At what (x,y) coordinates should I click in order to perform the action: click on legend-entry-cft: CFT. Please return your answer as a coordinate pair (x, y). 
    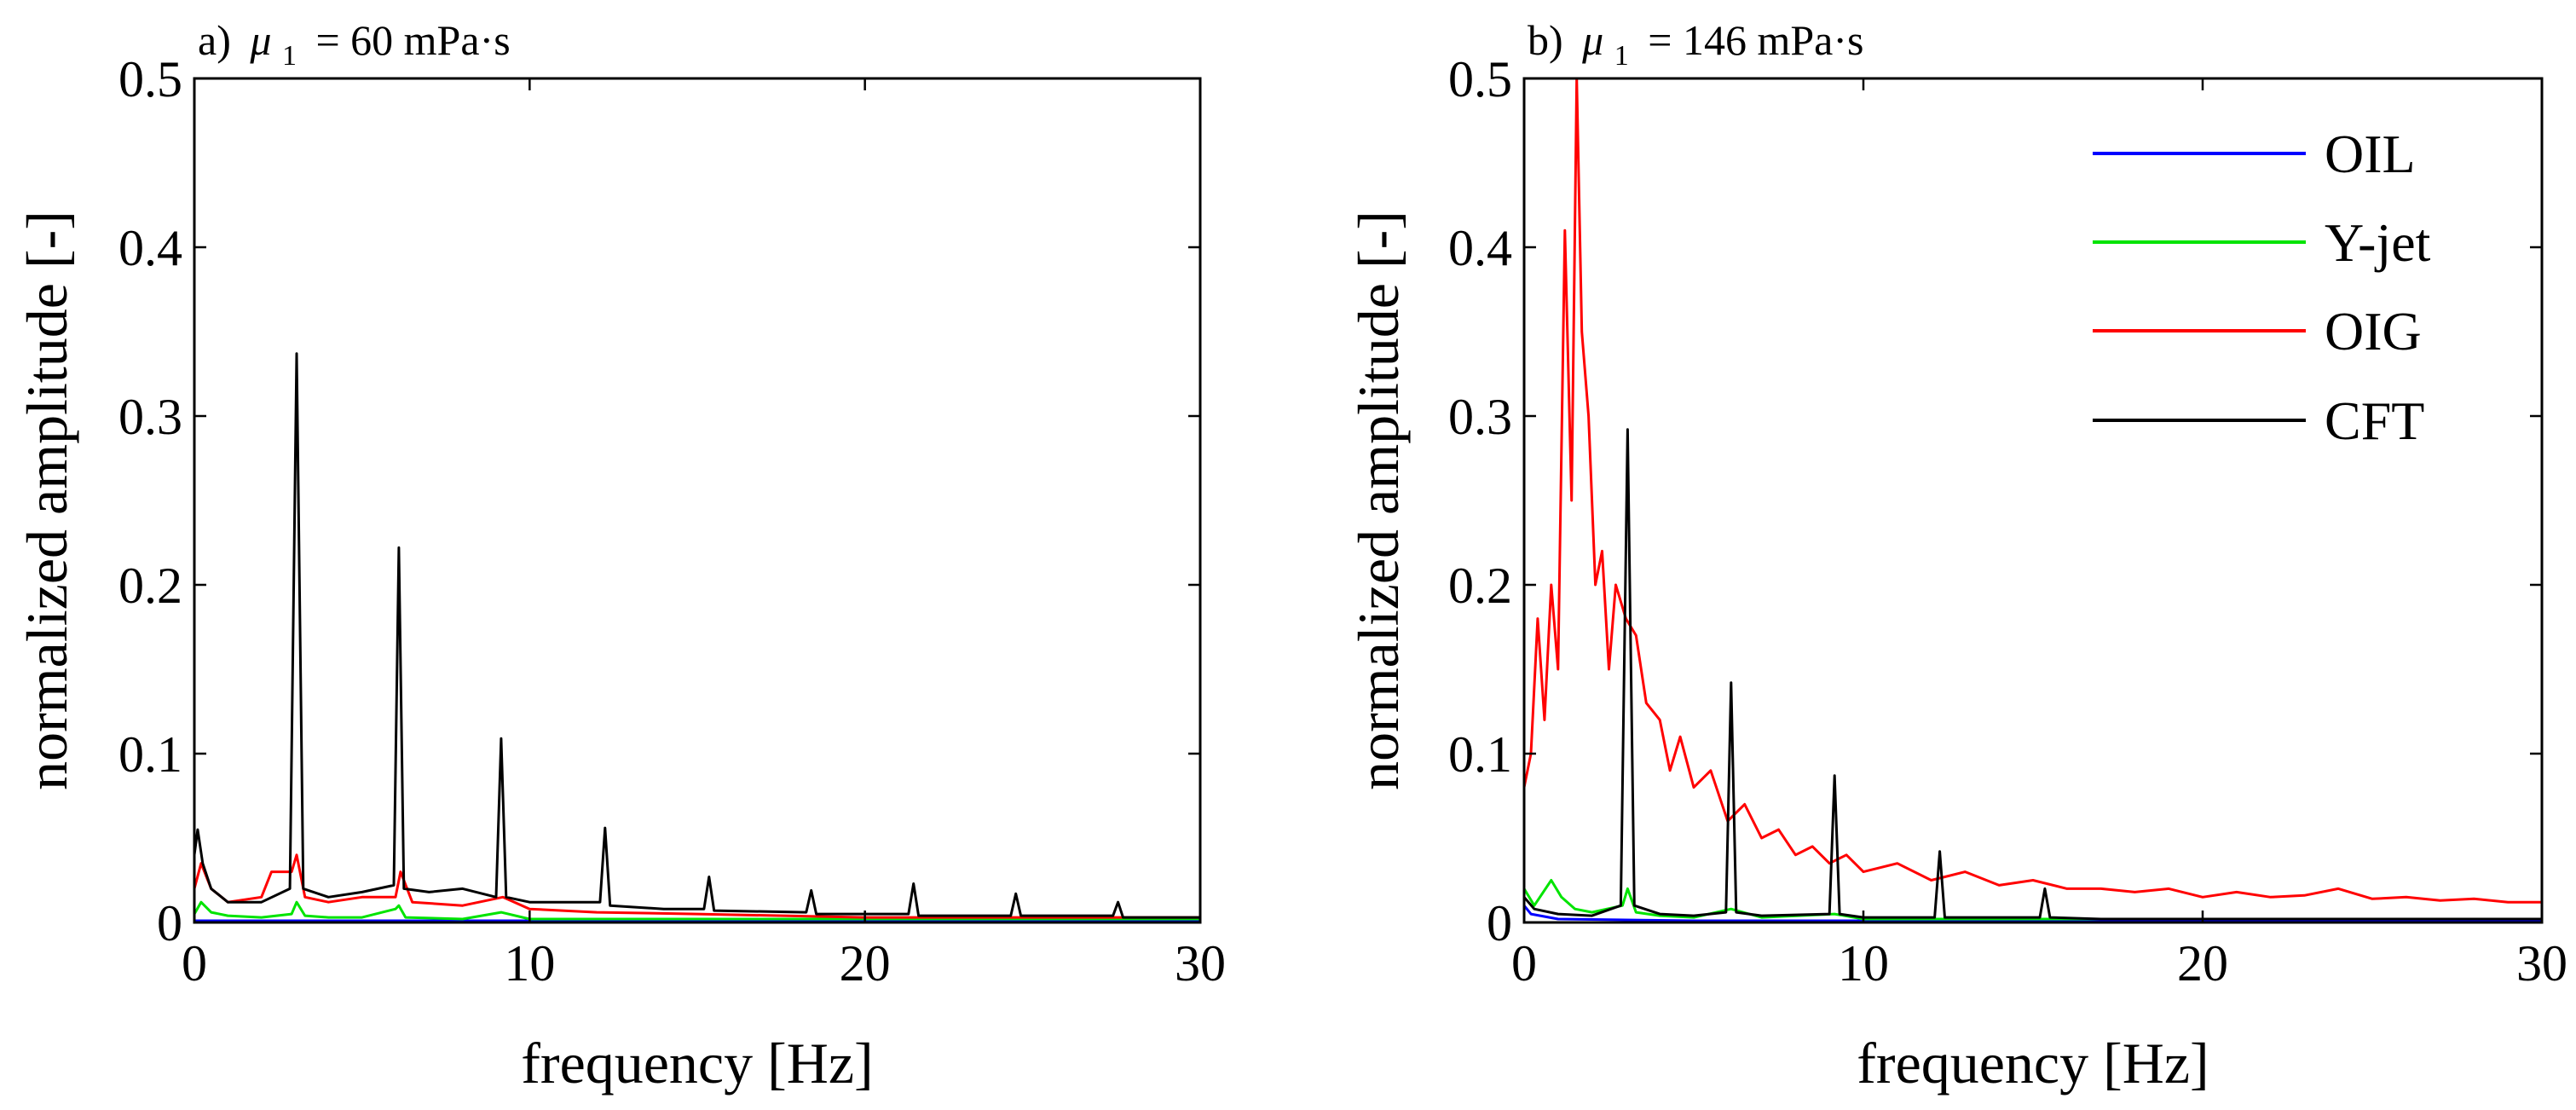
    Looking at the image, I should click on (2258, 420).